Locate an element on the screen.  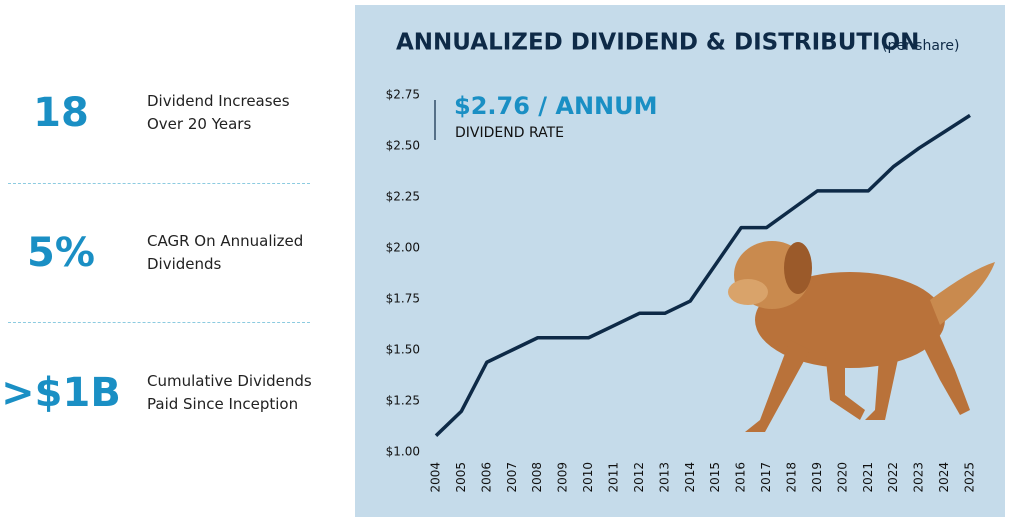
x-tick-label: 2015 is located at coordinates (715, 477).